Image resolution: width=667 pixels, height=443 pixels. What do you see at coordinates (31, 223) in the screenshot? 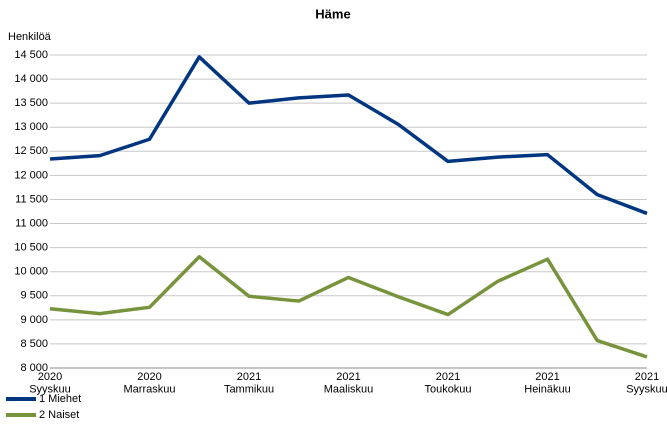
I see `y-tick-label: 11 000` at bounding box center [31, 223].